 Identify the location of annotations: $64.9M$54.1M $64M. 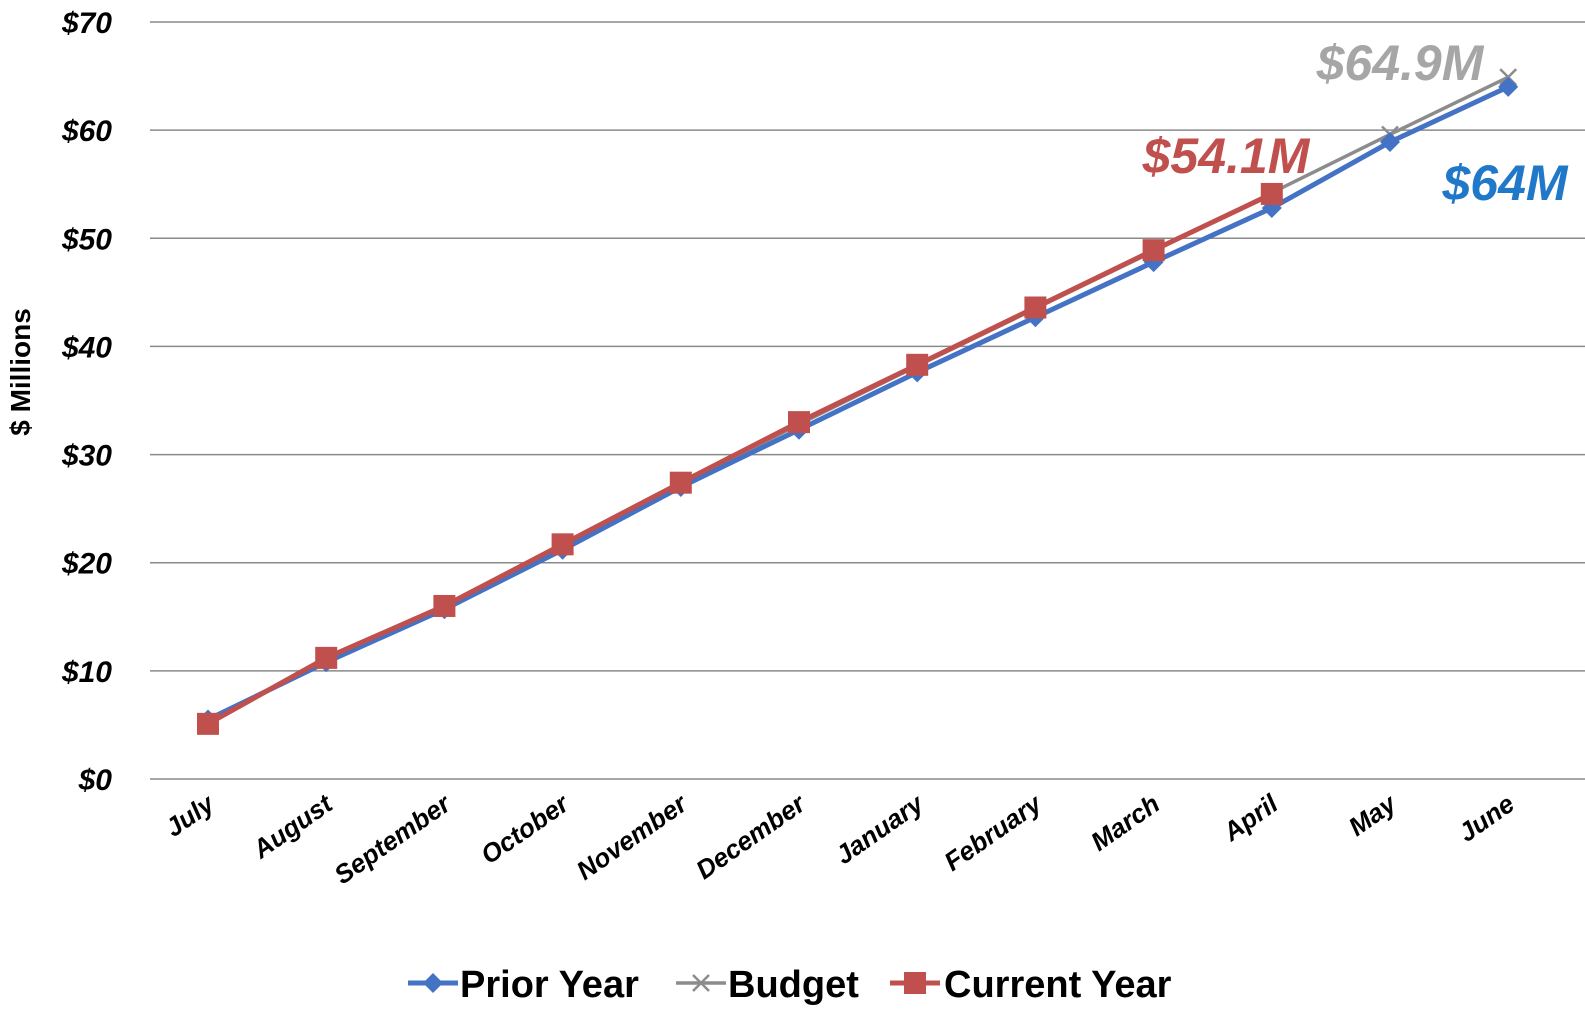
(1355, 123).